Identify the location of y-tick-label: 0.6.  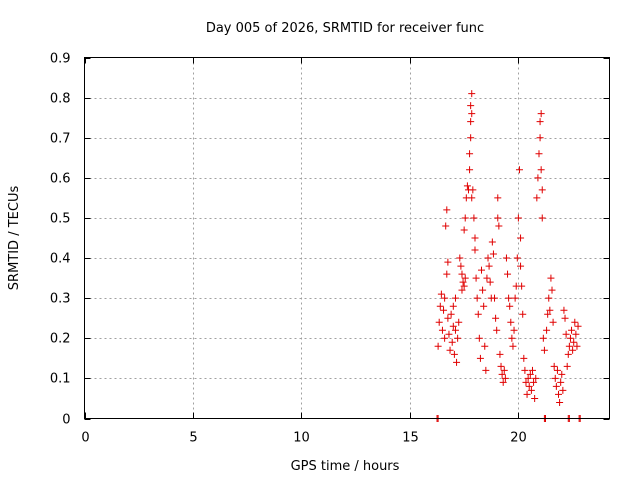
(60, 179).